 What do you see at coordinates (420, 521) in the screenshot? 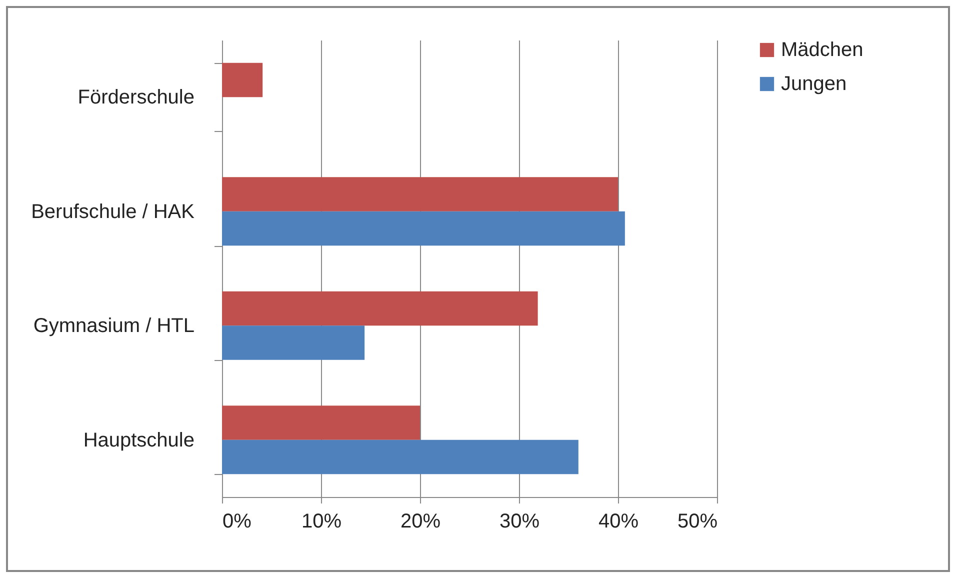
I see `x-tick-label: 20%` at bounding box center [420, 521].